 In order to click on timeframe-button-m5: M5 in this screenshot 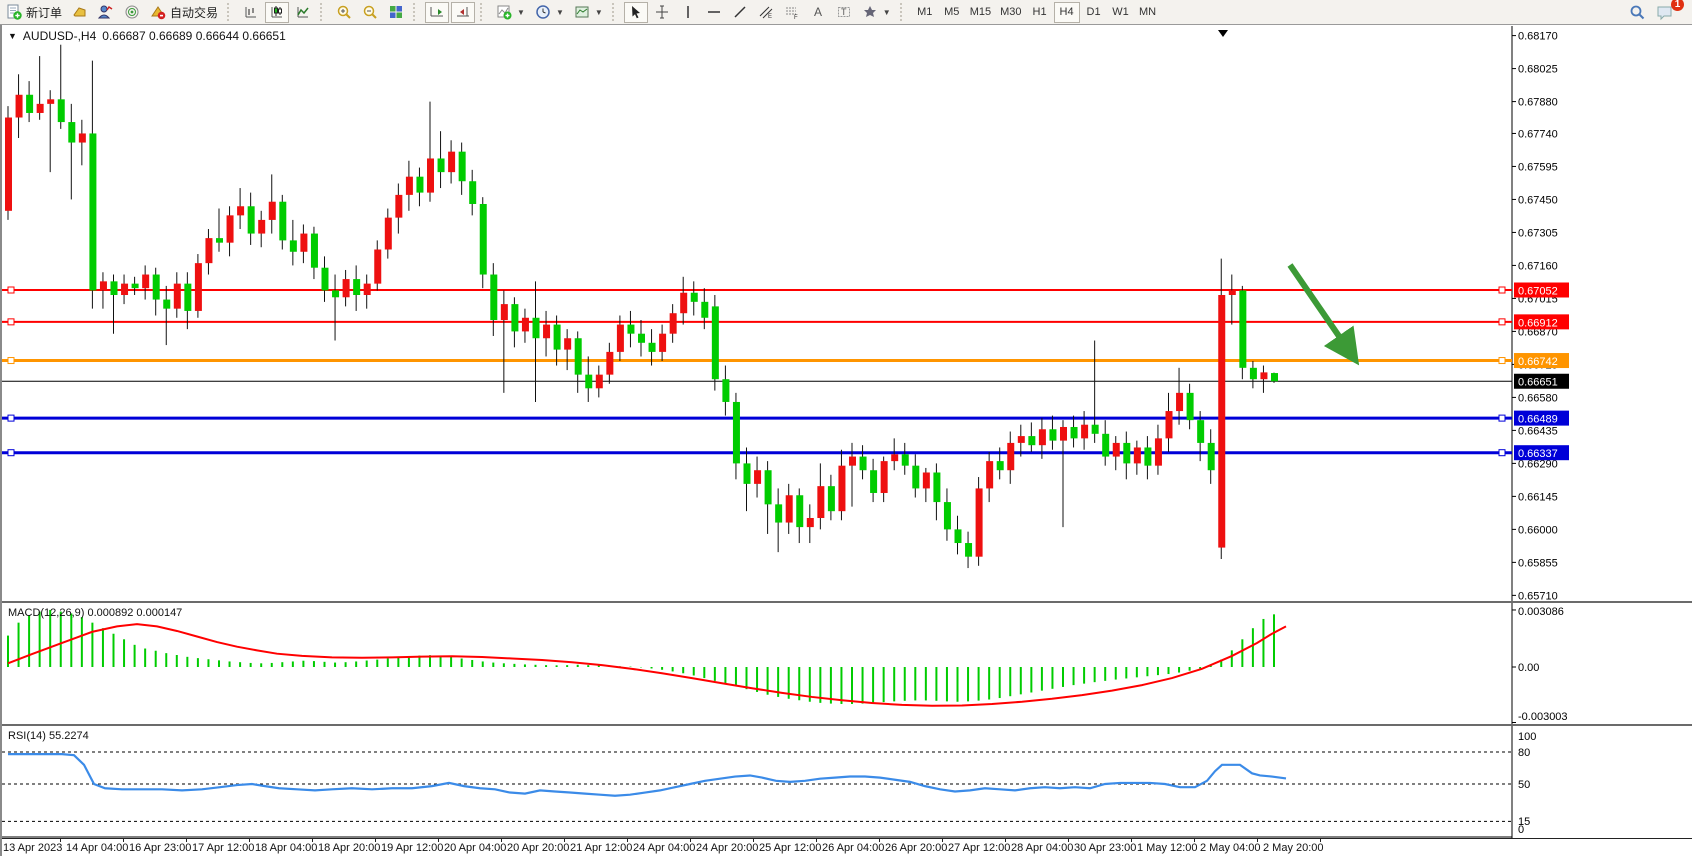, I will do `click(952, 12)`.